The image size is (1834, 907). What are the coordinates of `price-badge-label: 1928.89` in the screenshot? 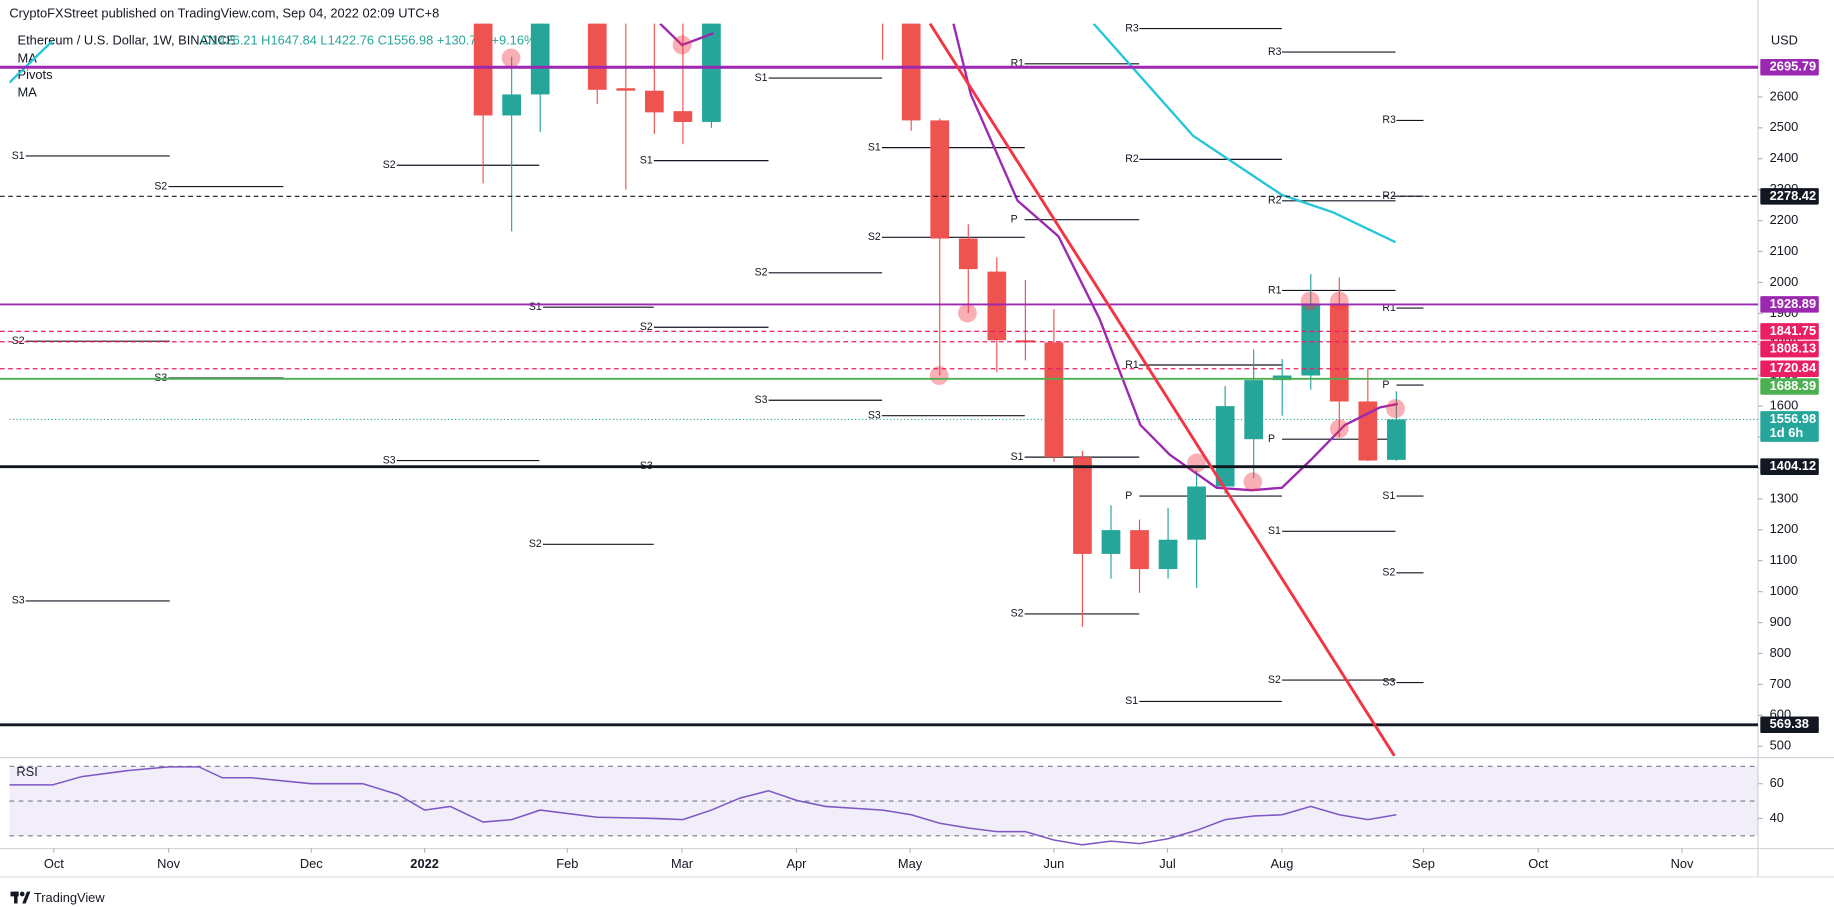 It's located at (1793, 303).